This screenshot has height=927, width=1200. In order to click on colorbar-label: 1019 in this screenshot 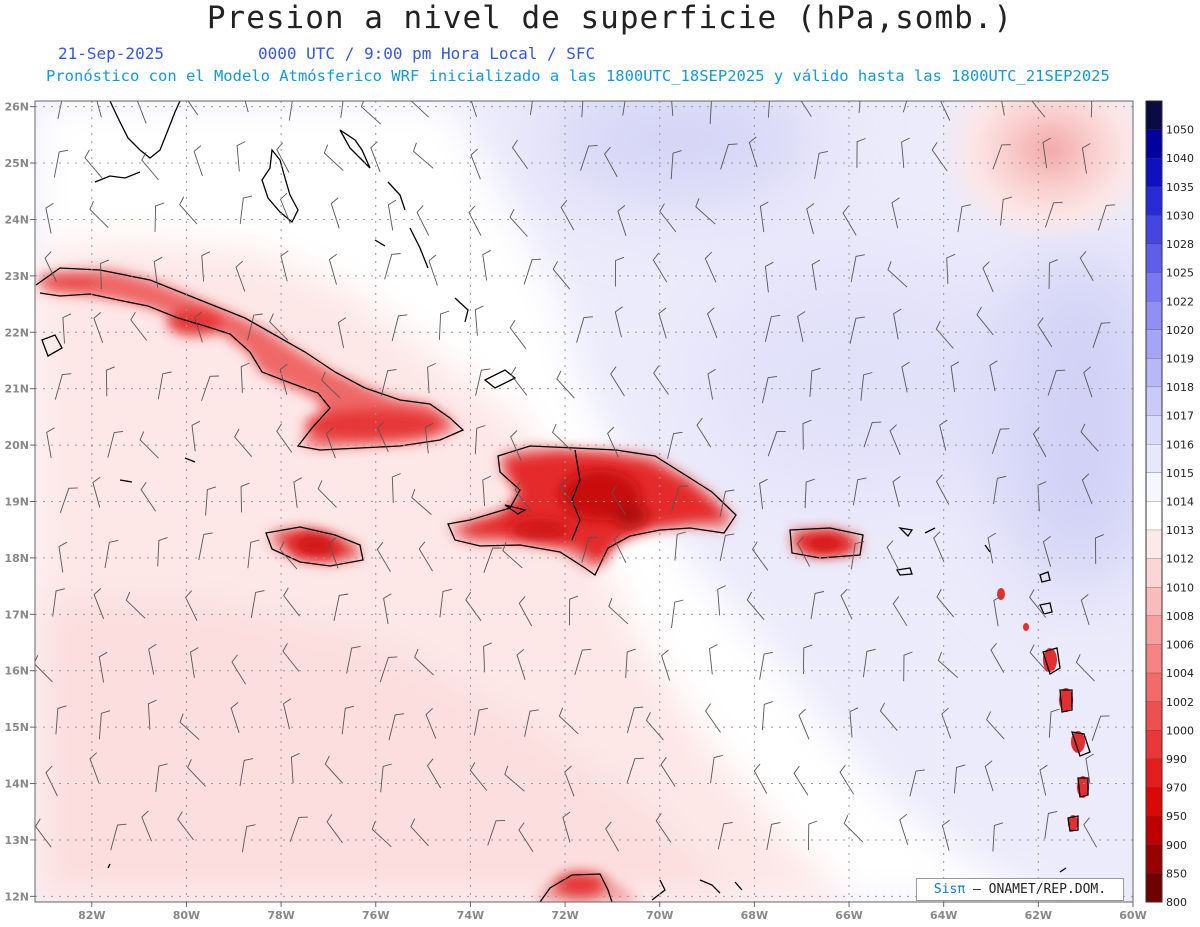, I will do `click(1180, 358)`.